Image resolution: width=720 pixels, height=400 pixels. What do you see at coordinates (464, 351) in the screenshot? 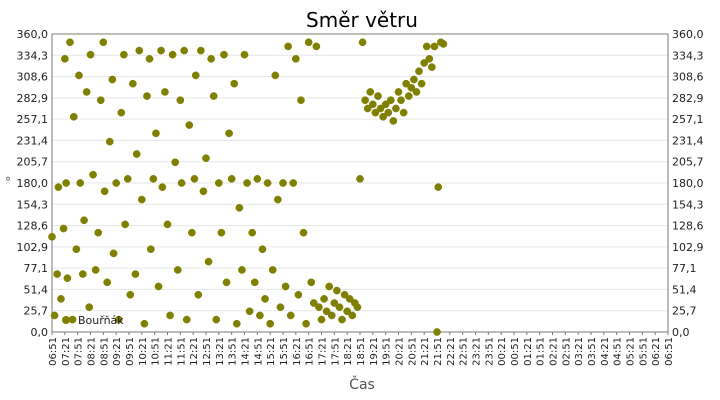
I see `x-tick-label: 22:51` at bounding box center [464, 351].